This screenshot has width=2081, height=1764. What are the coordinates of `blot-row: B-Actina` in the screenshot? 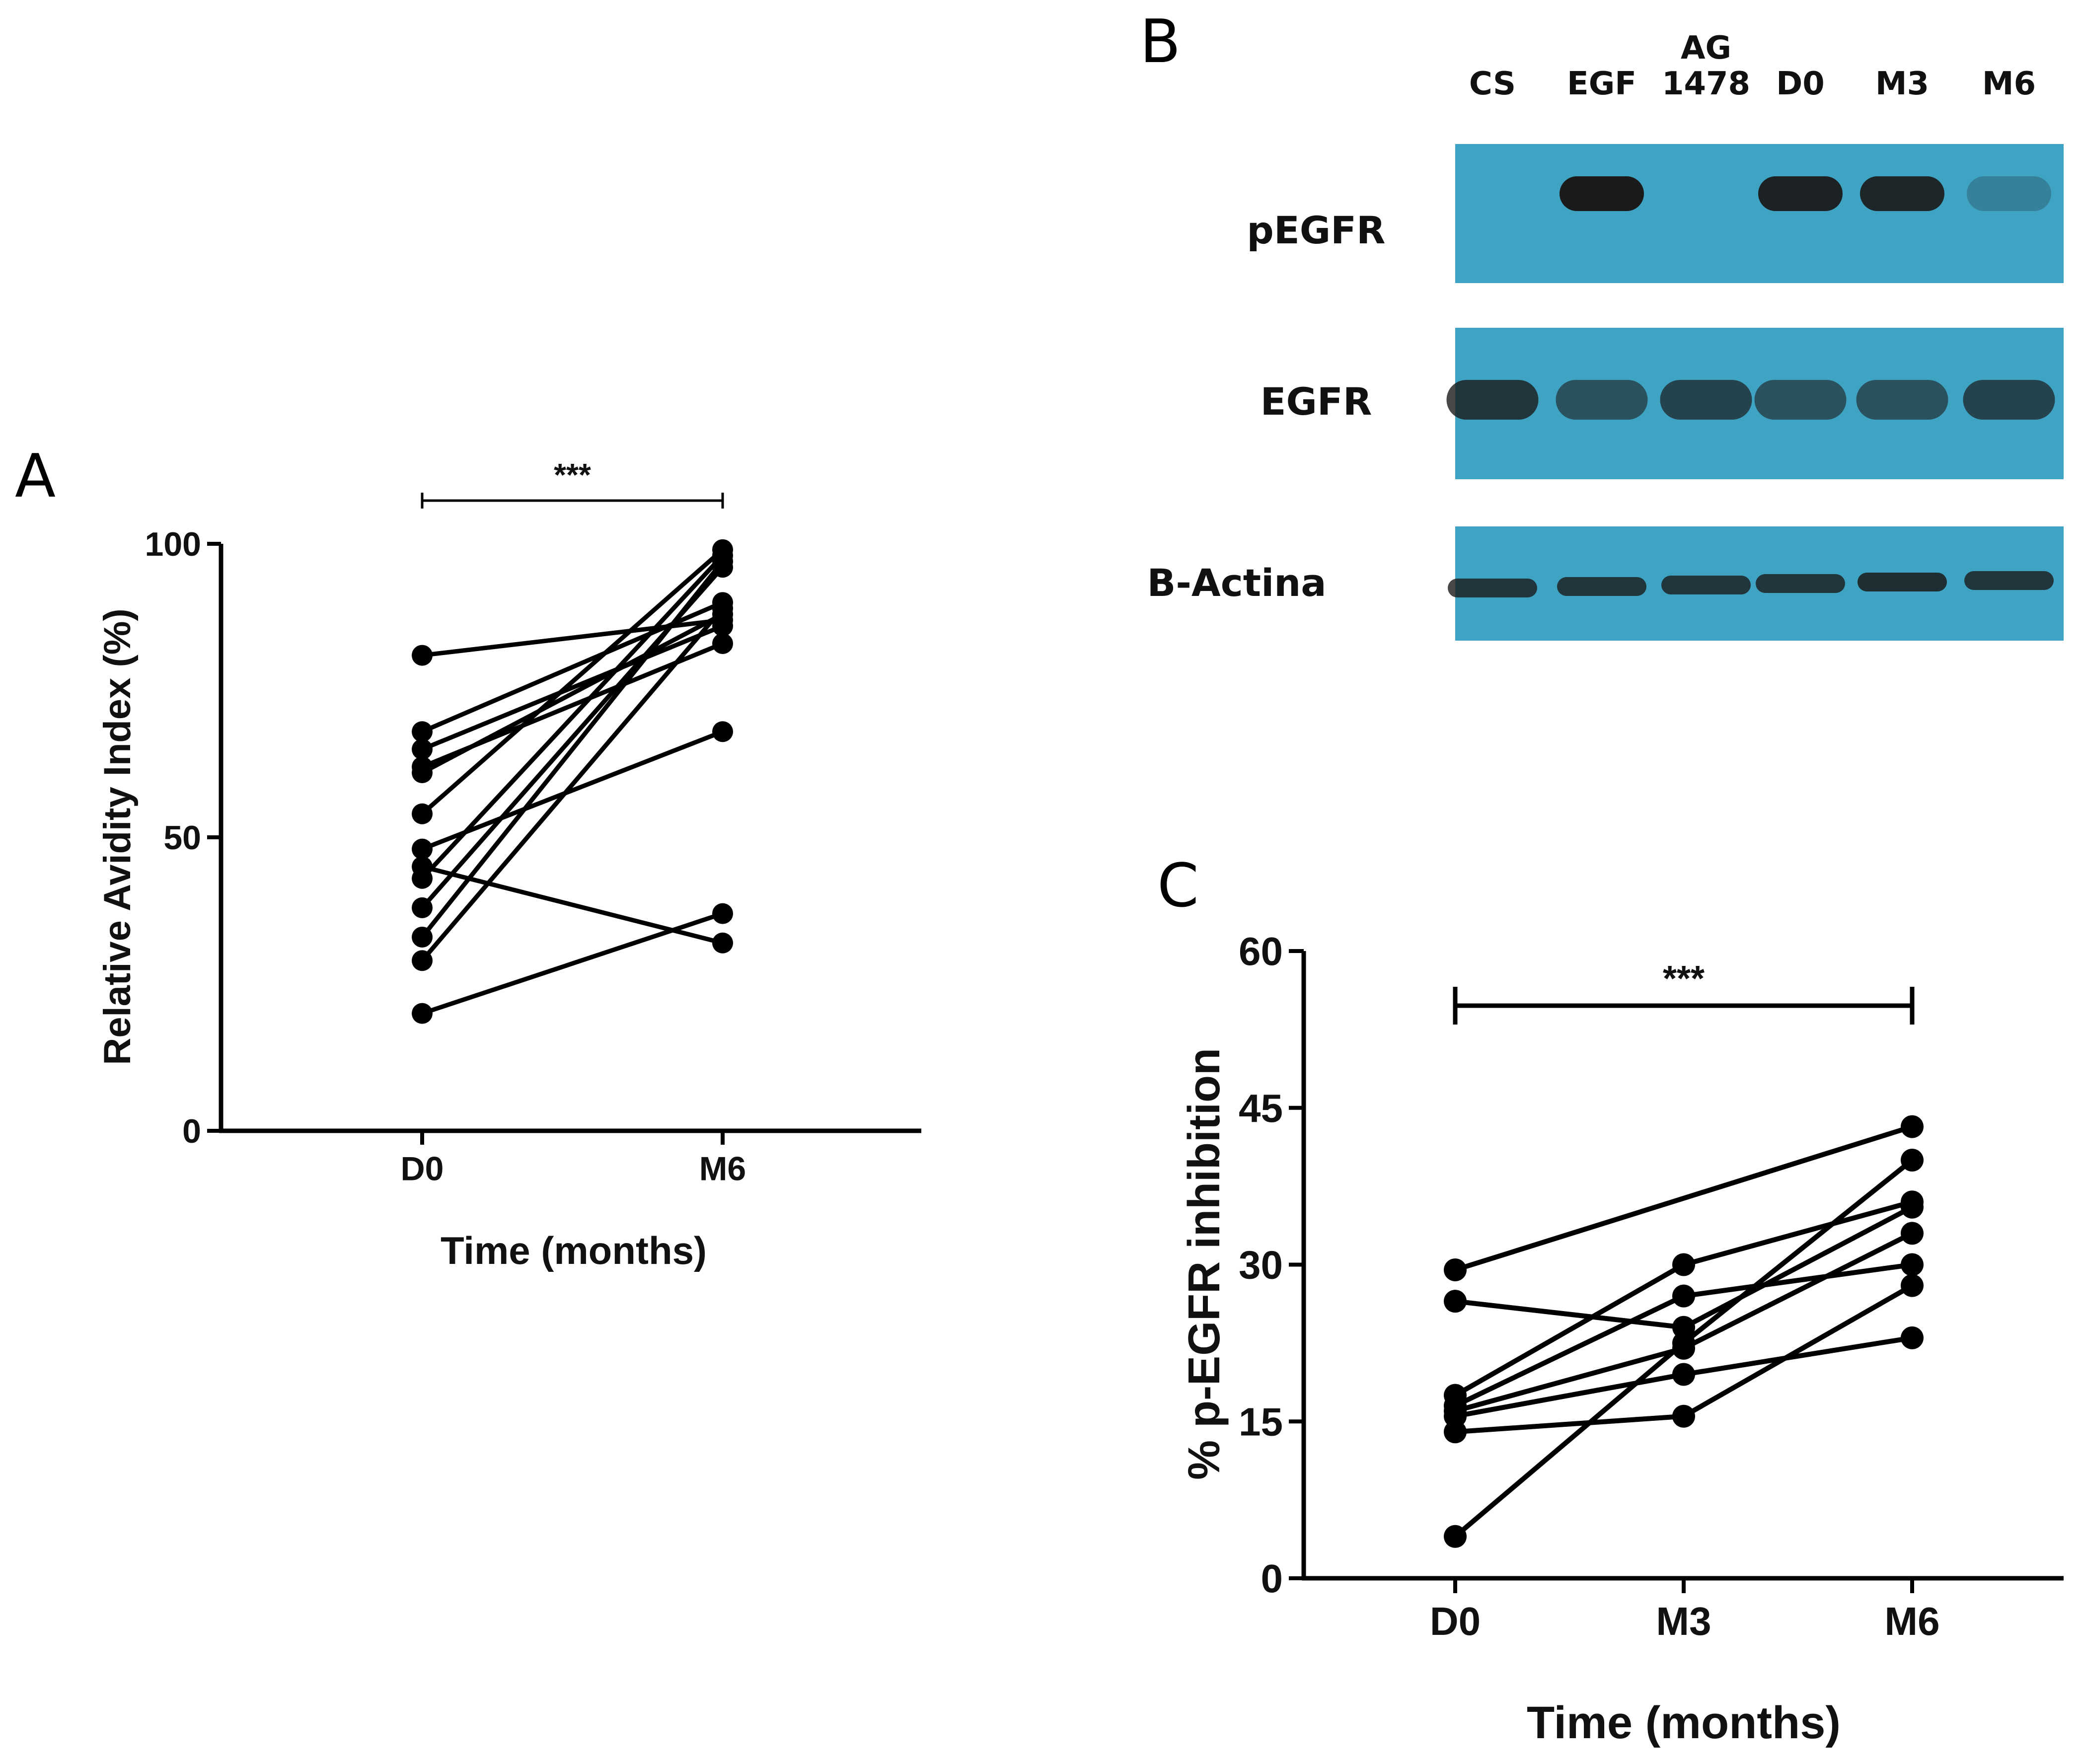 It's located at (1605, 583).